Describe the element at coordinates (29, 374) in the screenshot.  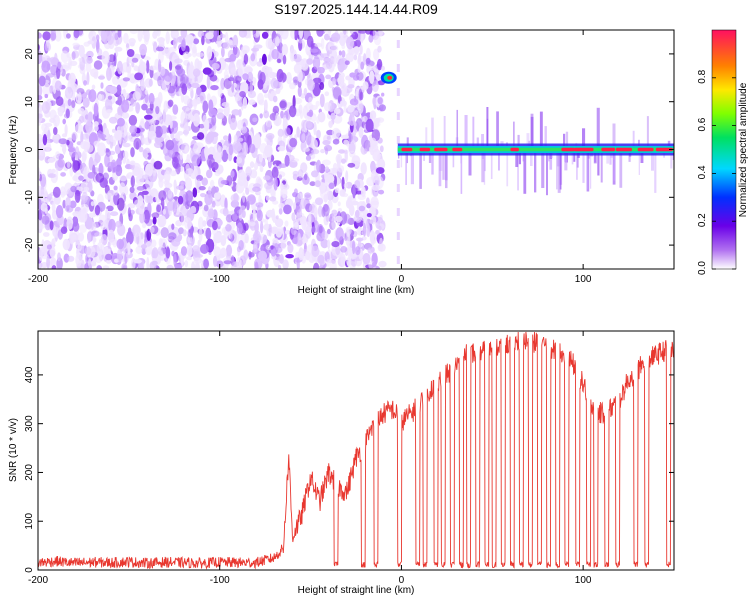
I see `y-tick-label: 400` at that location.